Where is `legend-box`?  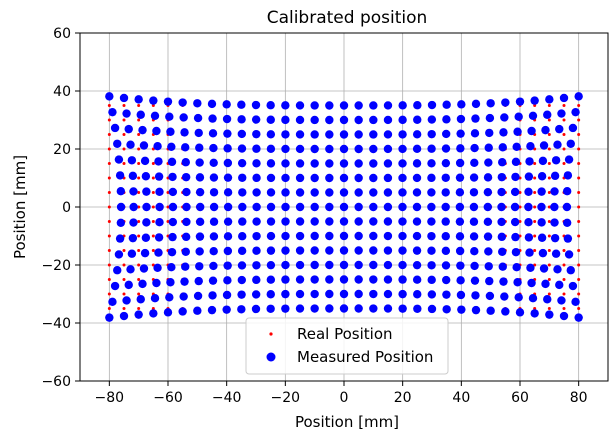
legend-box is located at coordinates (347, 346).